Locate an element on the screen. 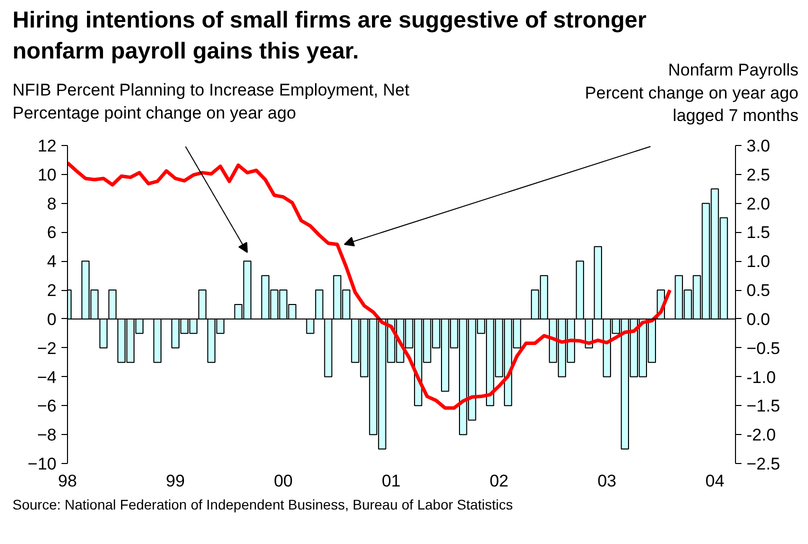 The image size is (808, 544). y-tick-label: 6 is located at coordinates (52, 232).